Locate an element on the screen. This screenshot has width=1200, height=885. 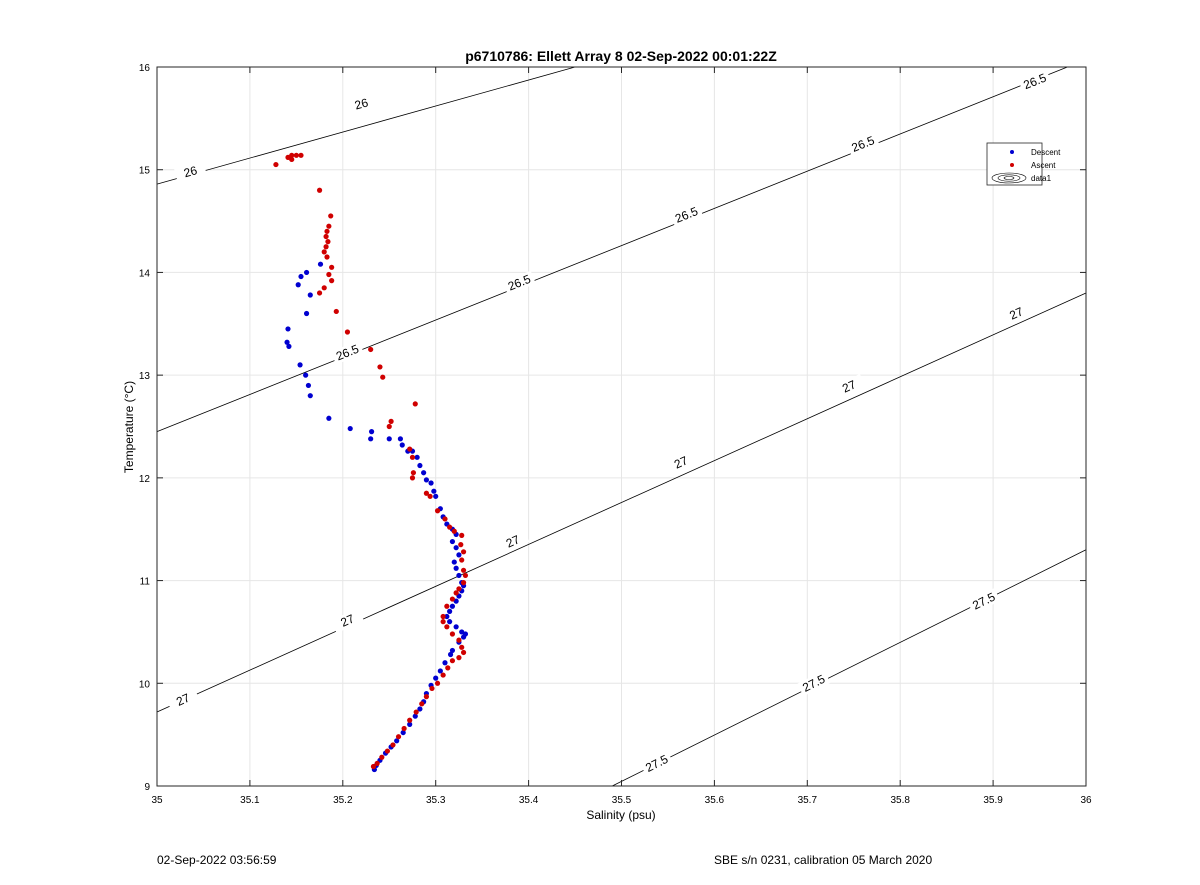
legend-contour-icon is located at coordinates (1009, 178).